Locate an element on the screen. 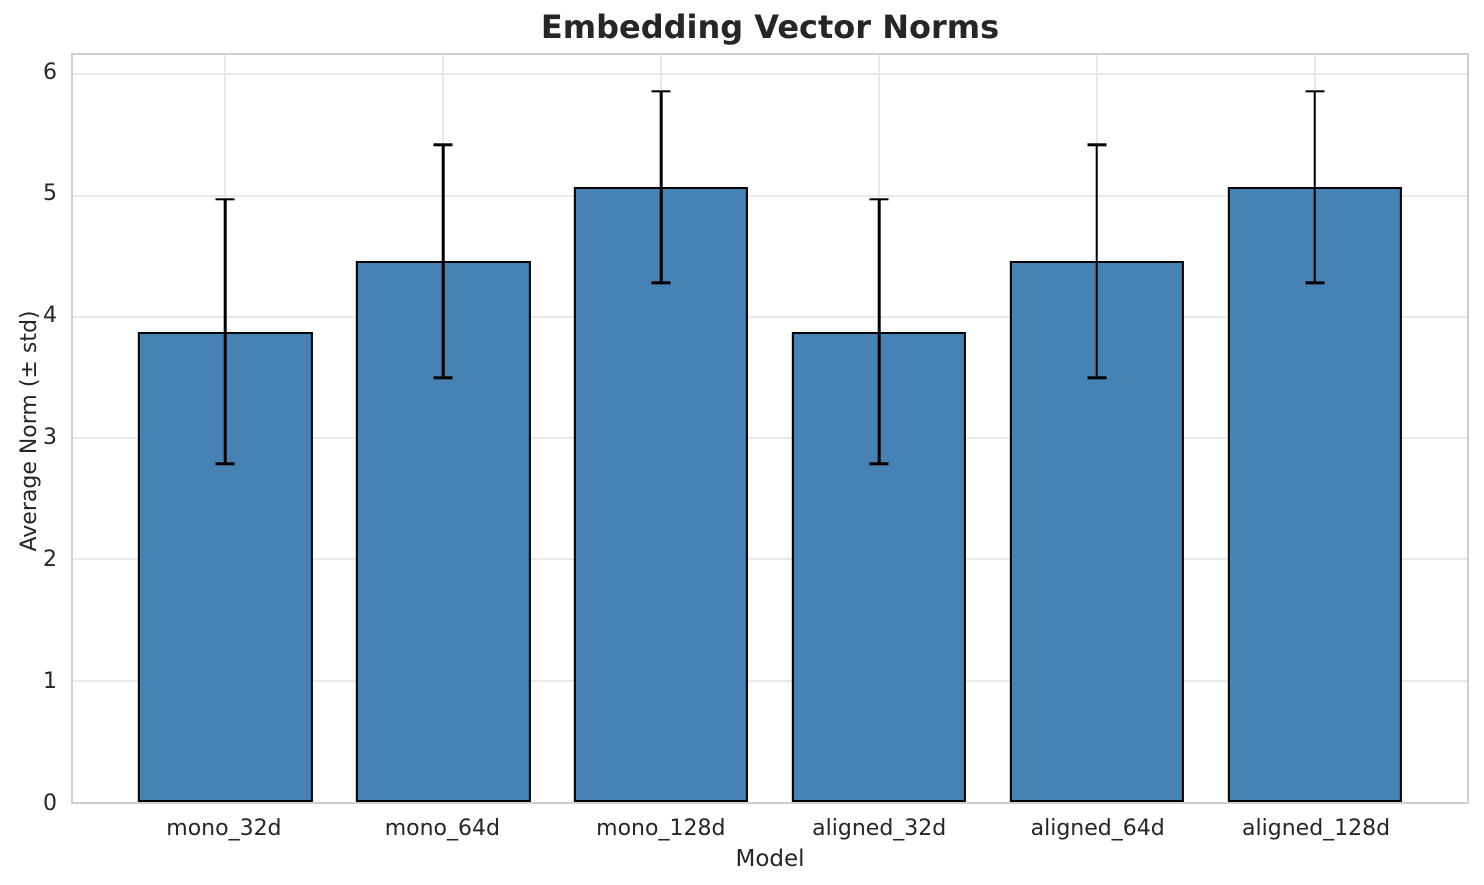 This screenshot has width=1484, height=885. x-tick-label: mono_64d is located at coordinates (442, 828).